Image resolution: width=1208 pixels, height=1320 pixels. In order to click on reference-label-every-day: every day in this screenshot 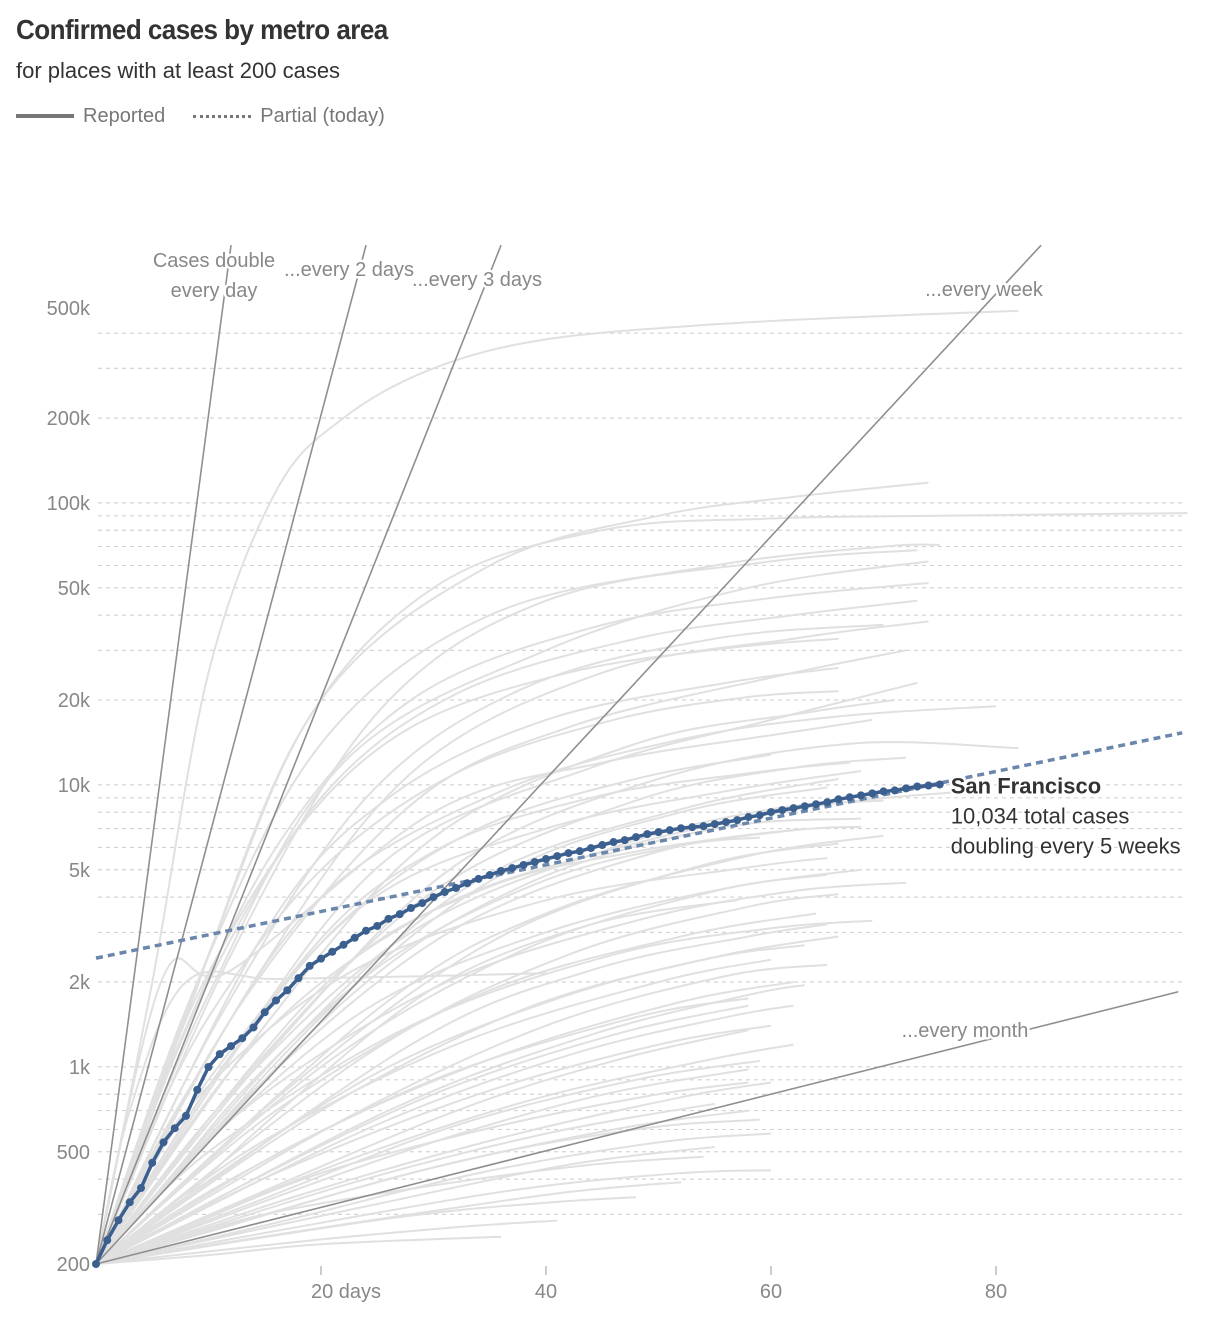, I will do `click(214, 291)`.